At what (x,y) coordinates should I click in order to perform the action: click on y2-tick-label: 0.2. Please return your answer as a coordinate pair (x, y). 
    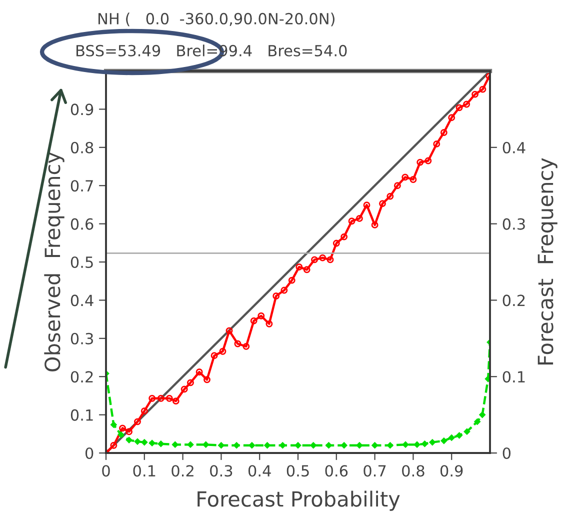
    Looking at the image, I should click on (513, 300).